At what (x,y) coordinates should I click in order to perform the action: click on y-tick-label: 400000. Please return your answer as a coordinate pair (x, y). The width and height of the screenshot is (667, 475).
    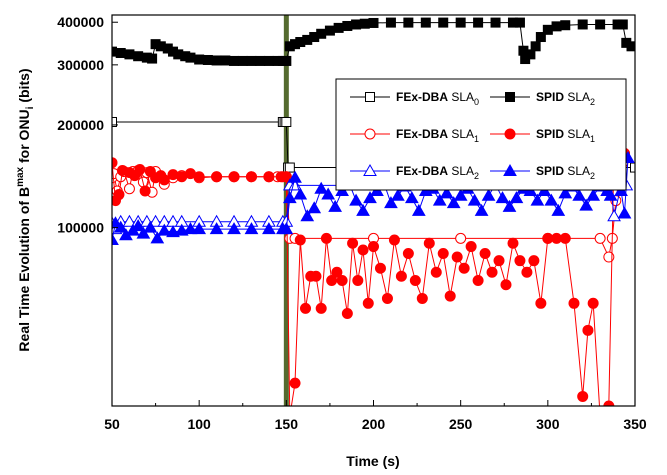
    Looking at the image, I should click on (80, 22).